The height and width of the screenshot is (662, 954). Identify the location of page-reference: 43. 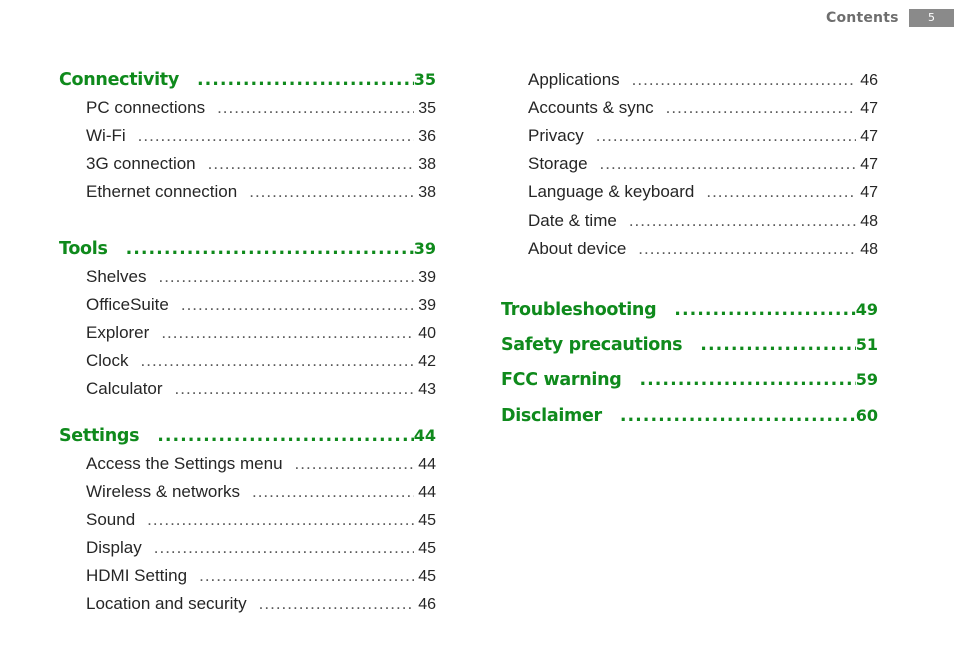
(427, 389).